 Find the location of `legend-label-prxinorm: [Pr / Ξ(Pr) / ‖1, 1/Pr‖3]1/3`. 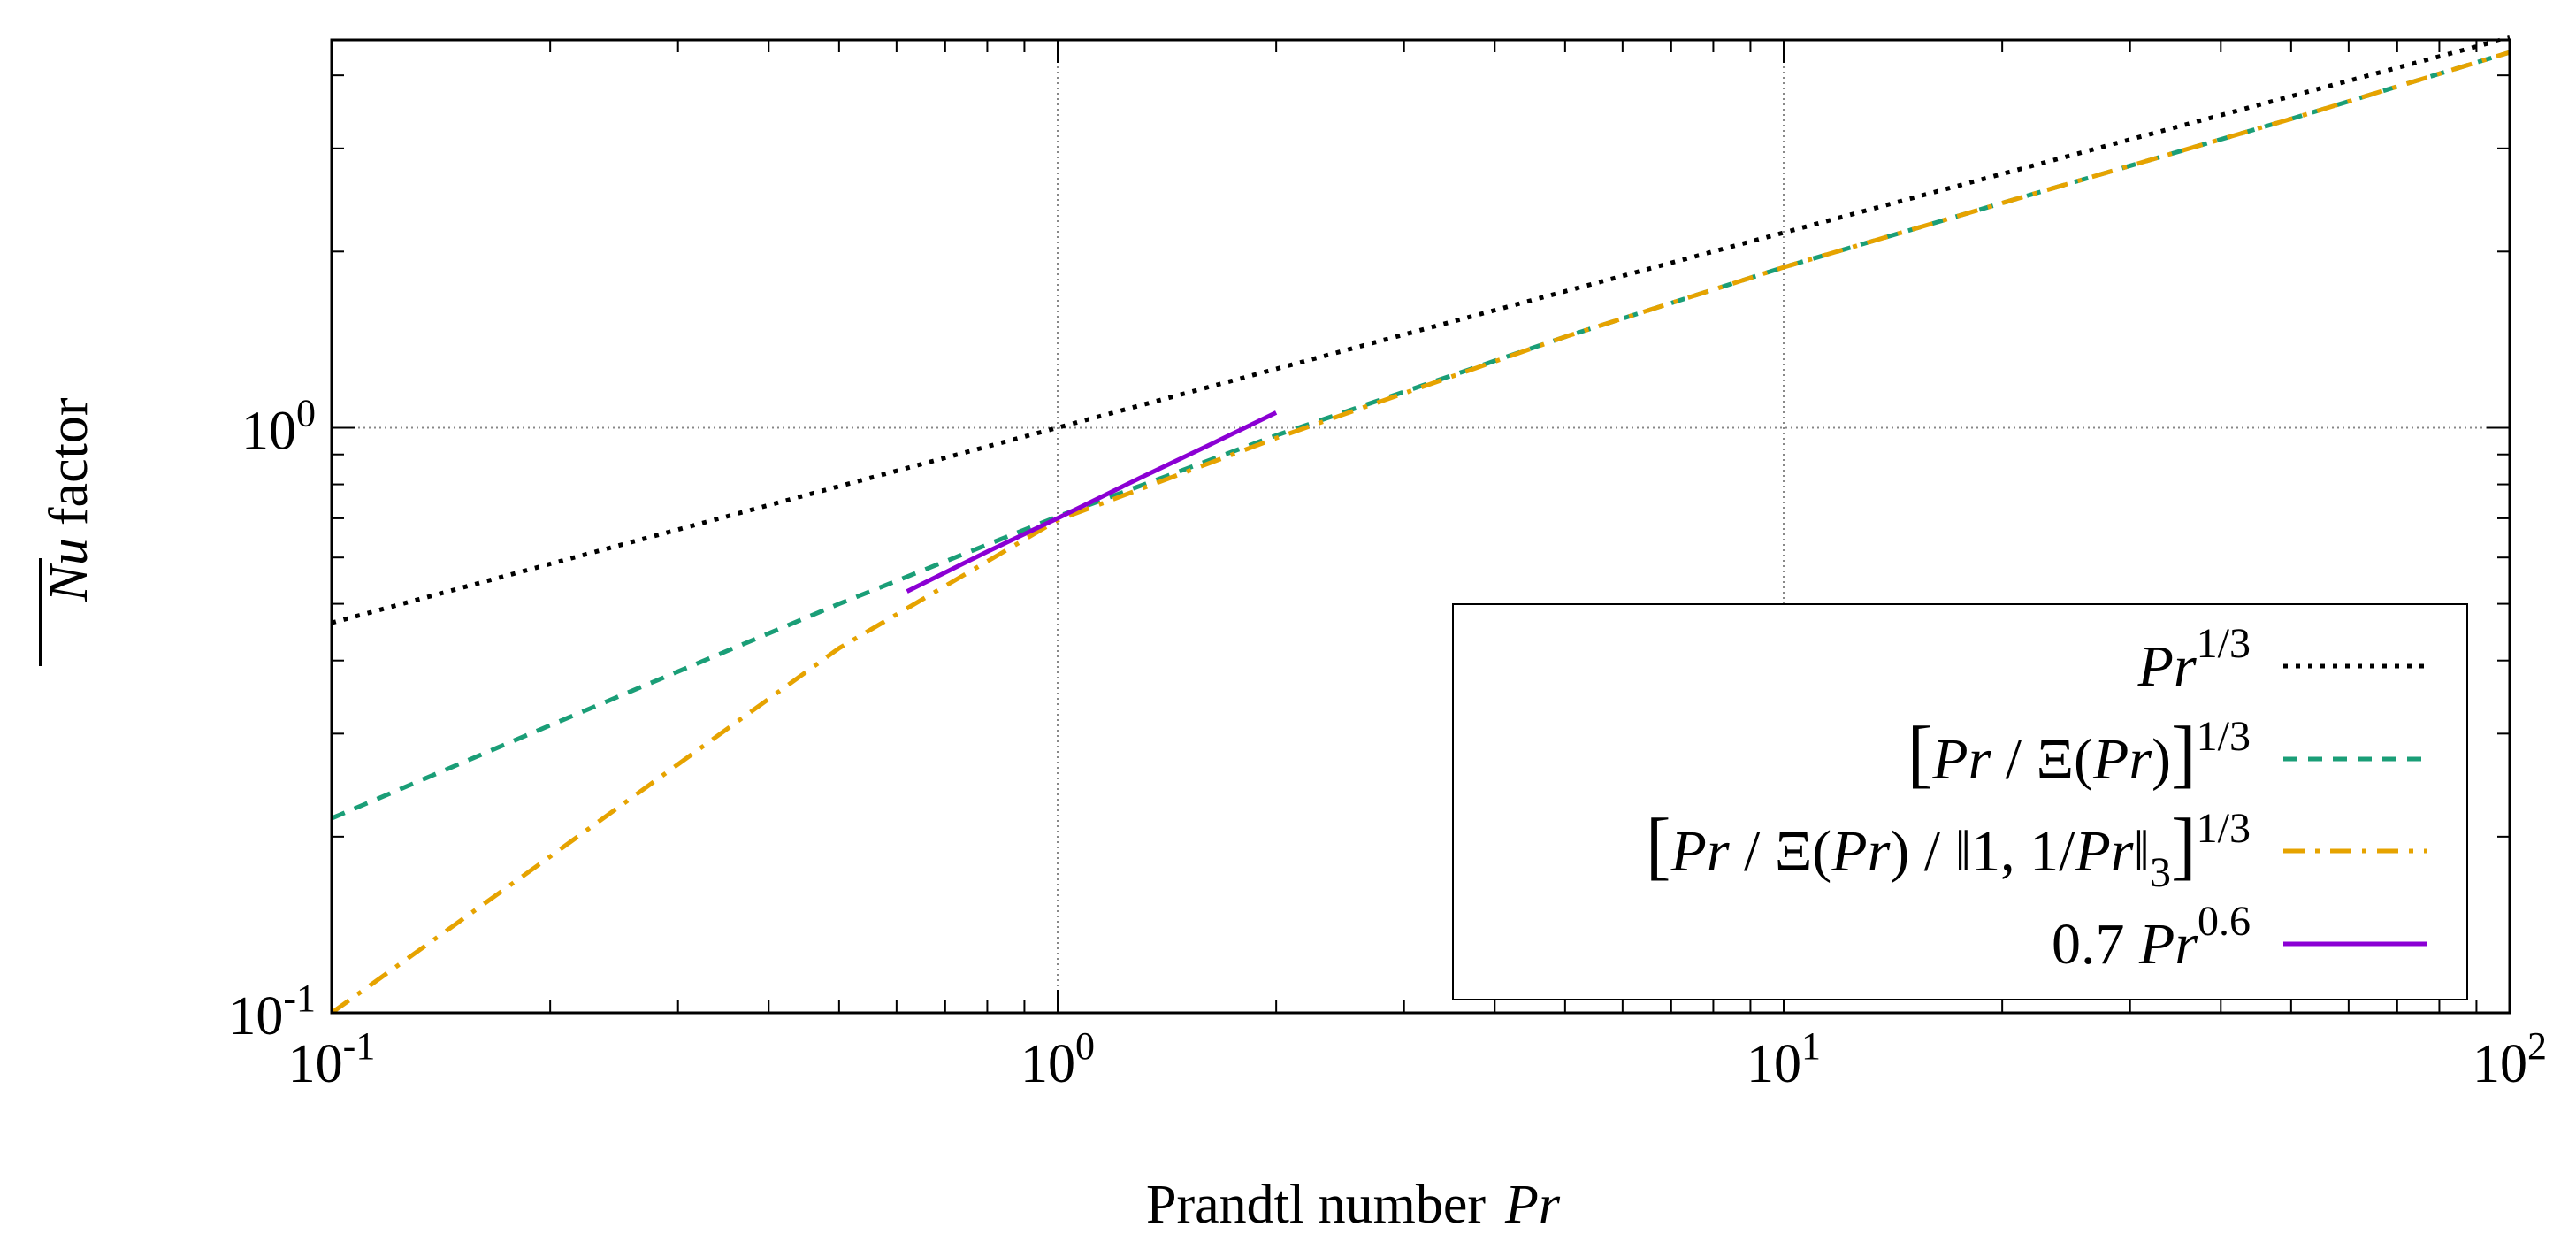

legend-label-prxinorm: [Pr / Ξ(Pr) / ‖1, 1/Pr‖3]1/3 is located at coordinates (1949, 849).